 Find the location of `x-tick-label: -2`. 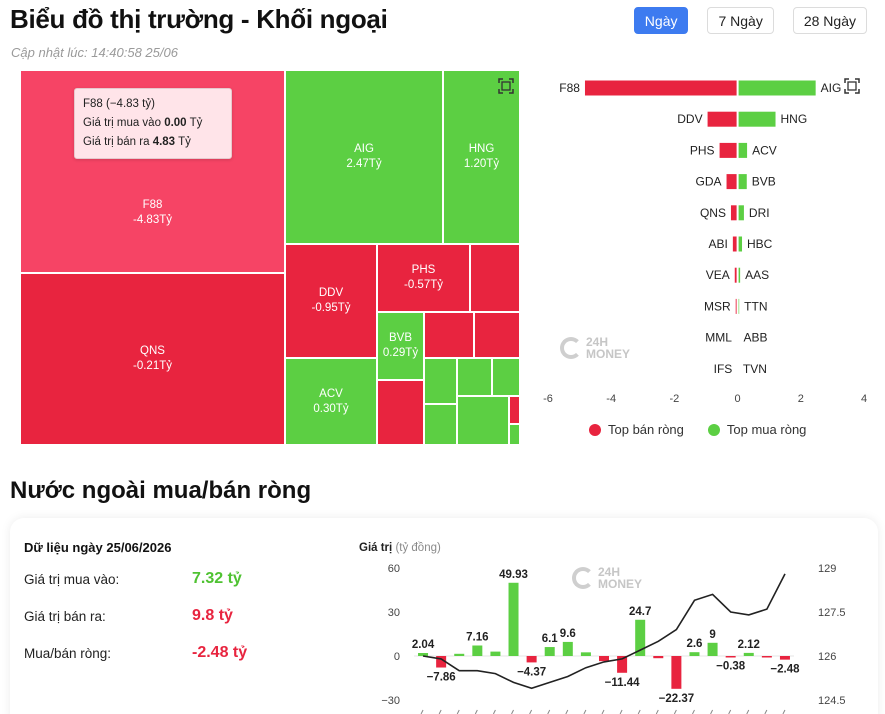

x-tick-label: -2 is located at coordinates (675, 397).